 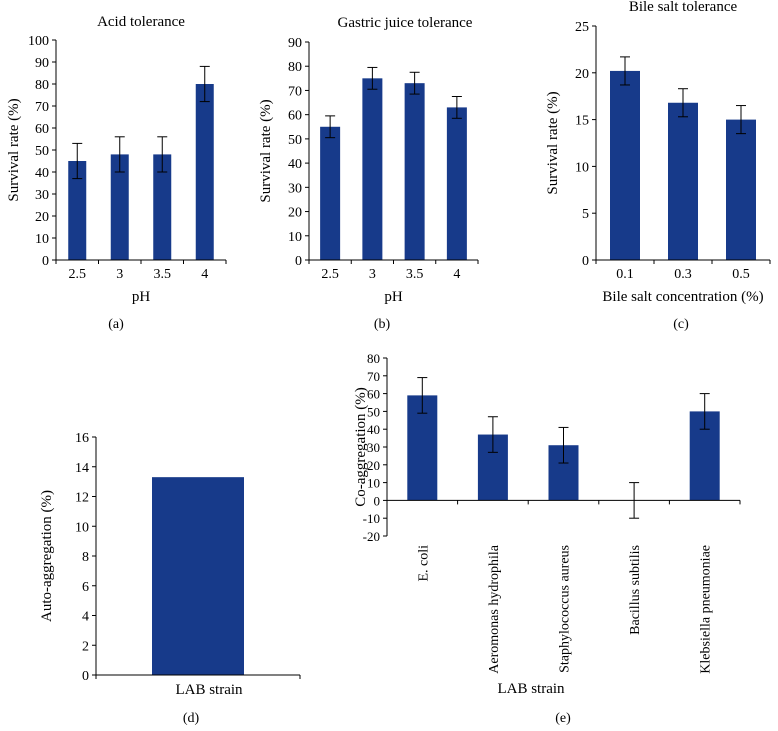 I want to click on y-axis-label: Auto-aggregation (%), so click(x=47, y=556).